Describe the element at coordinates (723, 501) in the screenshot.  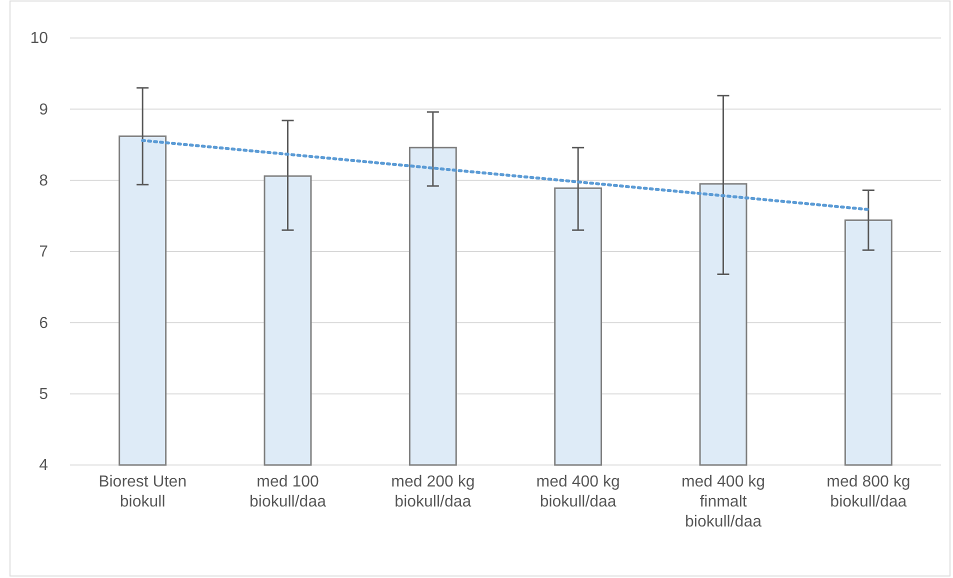
I see `x-tick-label: med 400 kg finmalt biokull/daa` at that location.